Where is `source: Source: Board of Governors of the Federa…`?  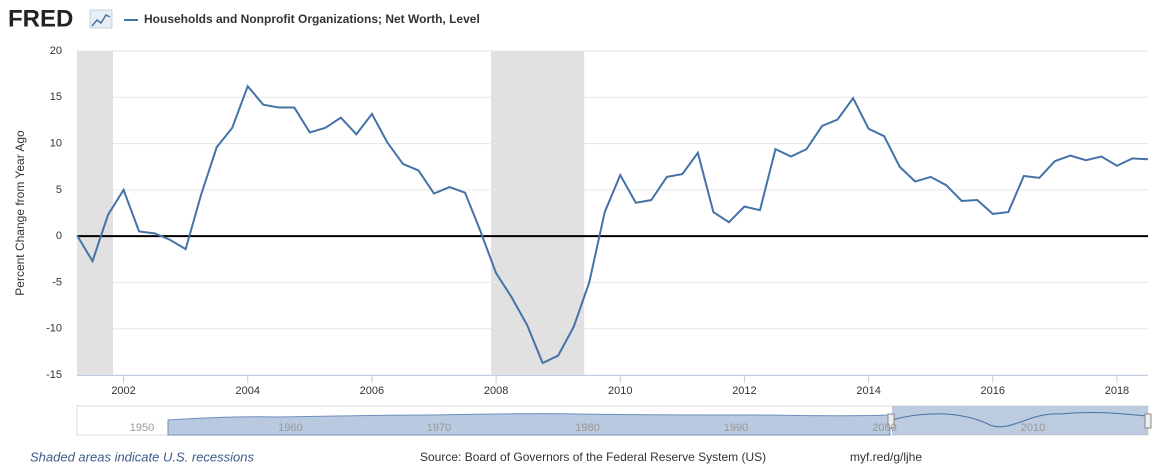 source: Source: Board of Governors of the Federa… is located at coordinates (593, 457).